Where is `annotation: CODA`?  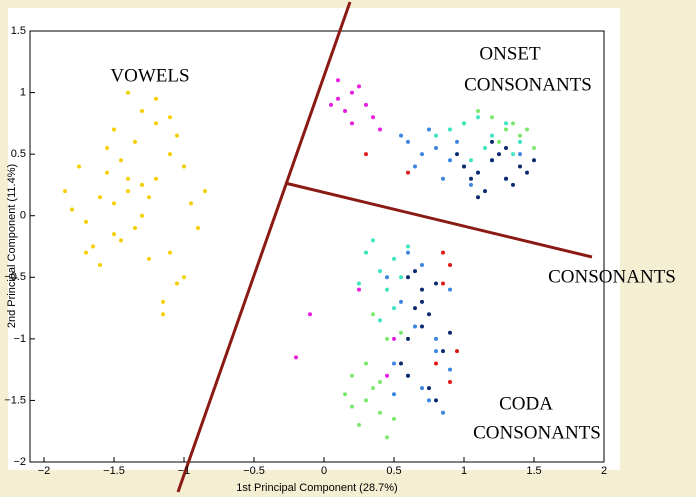
annotation: CODA is located at coordinates (526, 403).